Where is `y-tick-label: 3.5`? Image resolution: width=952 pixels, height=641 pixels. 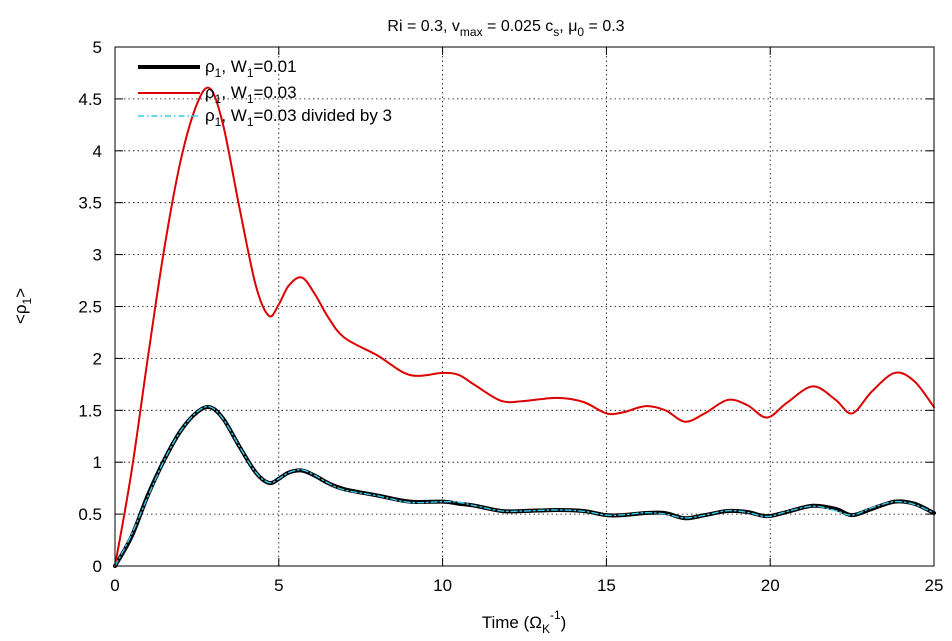 y-tick-label: 3.5 is located at coordinates (90, 203).